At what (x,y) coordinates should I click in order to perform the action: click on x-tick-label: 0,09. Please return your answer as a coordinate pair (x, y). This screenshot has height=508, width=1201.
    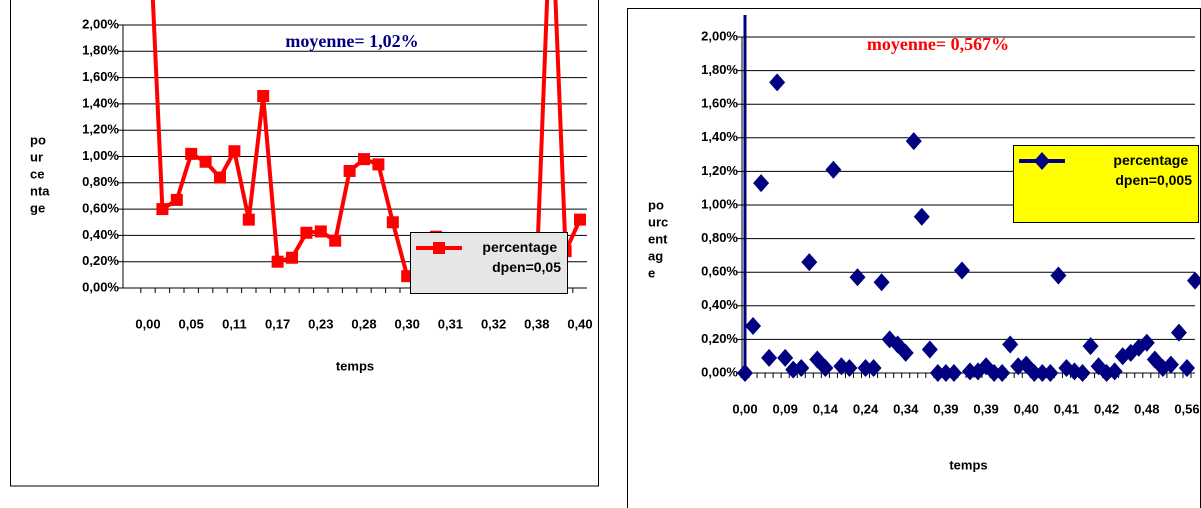
    Looking at the image, I should click on (785, 408).